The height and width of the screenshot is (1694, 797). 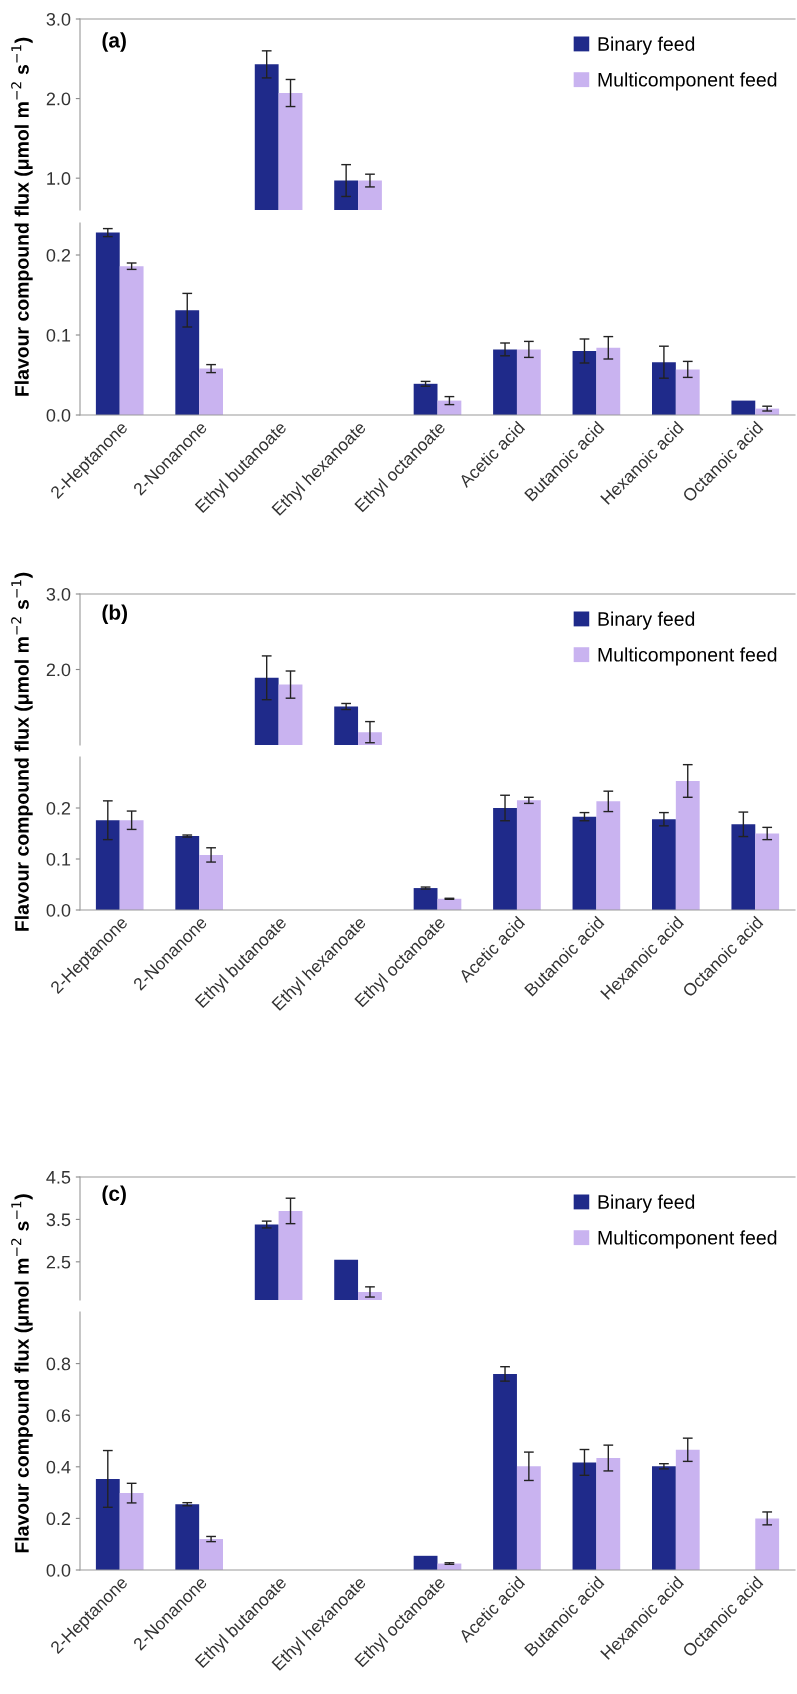 What do you see at coordinates (115, 614) in the screenshot?
I see `annotation: (b)` at bounding box center [115, 614].